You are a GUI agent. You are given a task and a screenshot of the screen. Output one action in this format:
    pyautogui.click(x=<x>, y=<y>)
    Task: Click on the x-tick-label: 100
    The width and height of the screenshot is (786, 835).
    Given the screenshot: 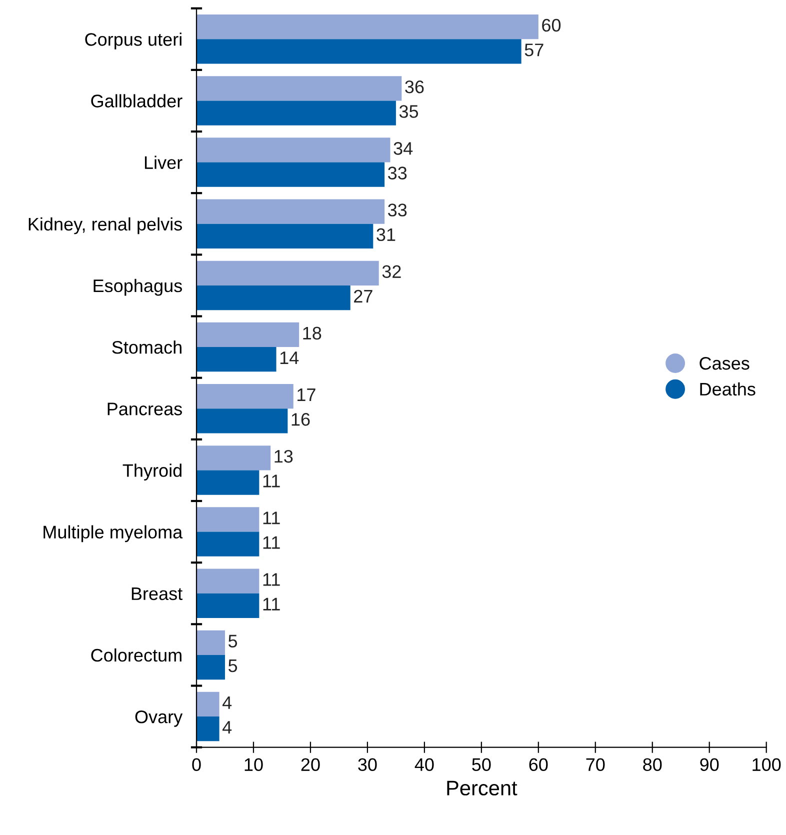 What is the action you would take?
    pyautogui.click(x=766, y=765)
    